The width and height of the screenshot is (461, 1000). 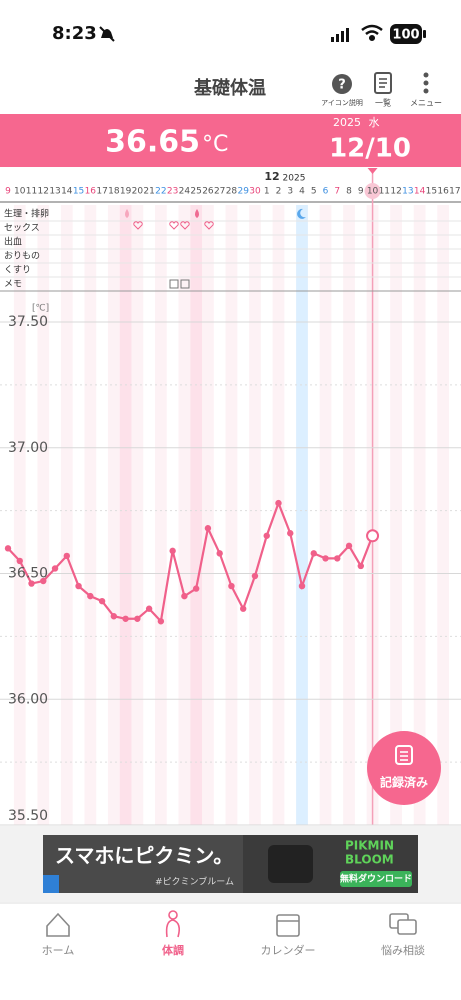 What do you see at coordinates (173, 933) in the screenshot?
I see `nav-item: 体調` at bounding box center [173, 933].